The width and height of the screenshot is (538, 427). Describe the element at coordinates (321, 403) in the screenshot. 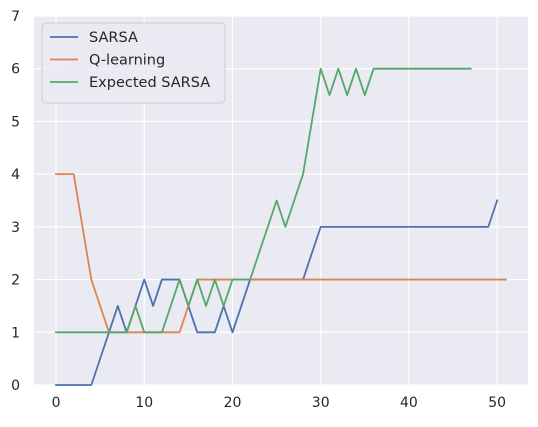

I see `x-tick-label: 30` at that location.